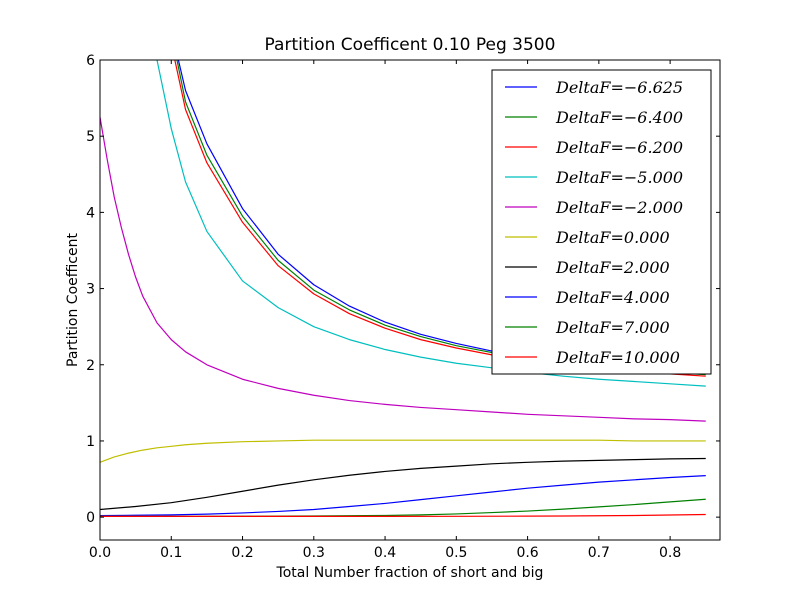 The image size is (800, 605). Describe the element at coordinates (90, 290) in the screenshot. I see `y-tick-label: 3` at that location.